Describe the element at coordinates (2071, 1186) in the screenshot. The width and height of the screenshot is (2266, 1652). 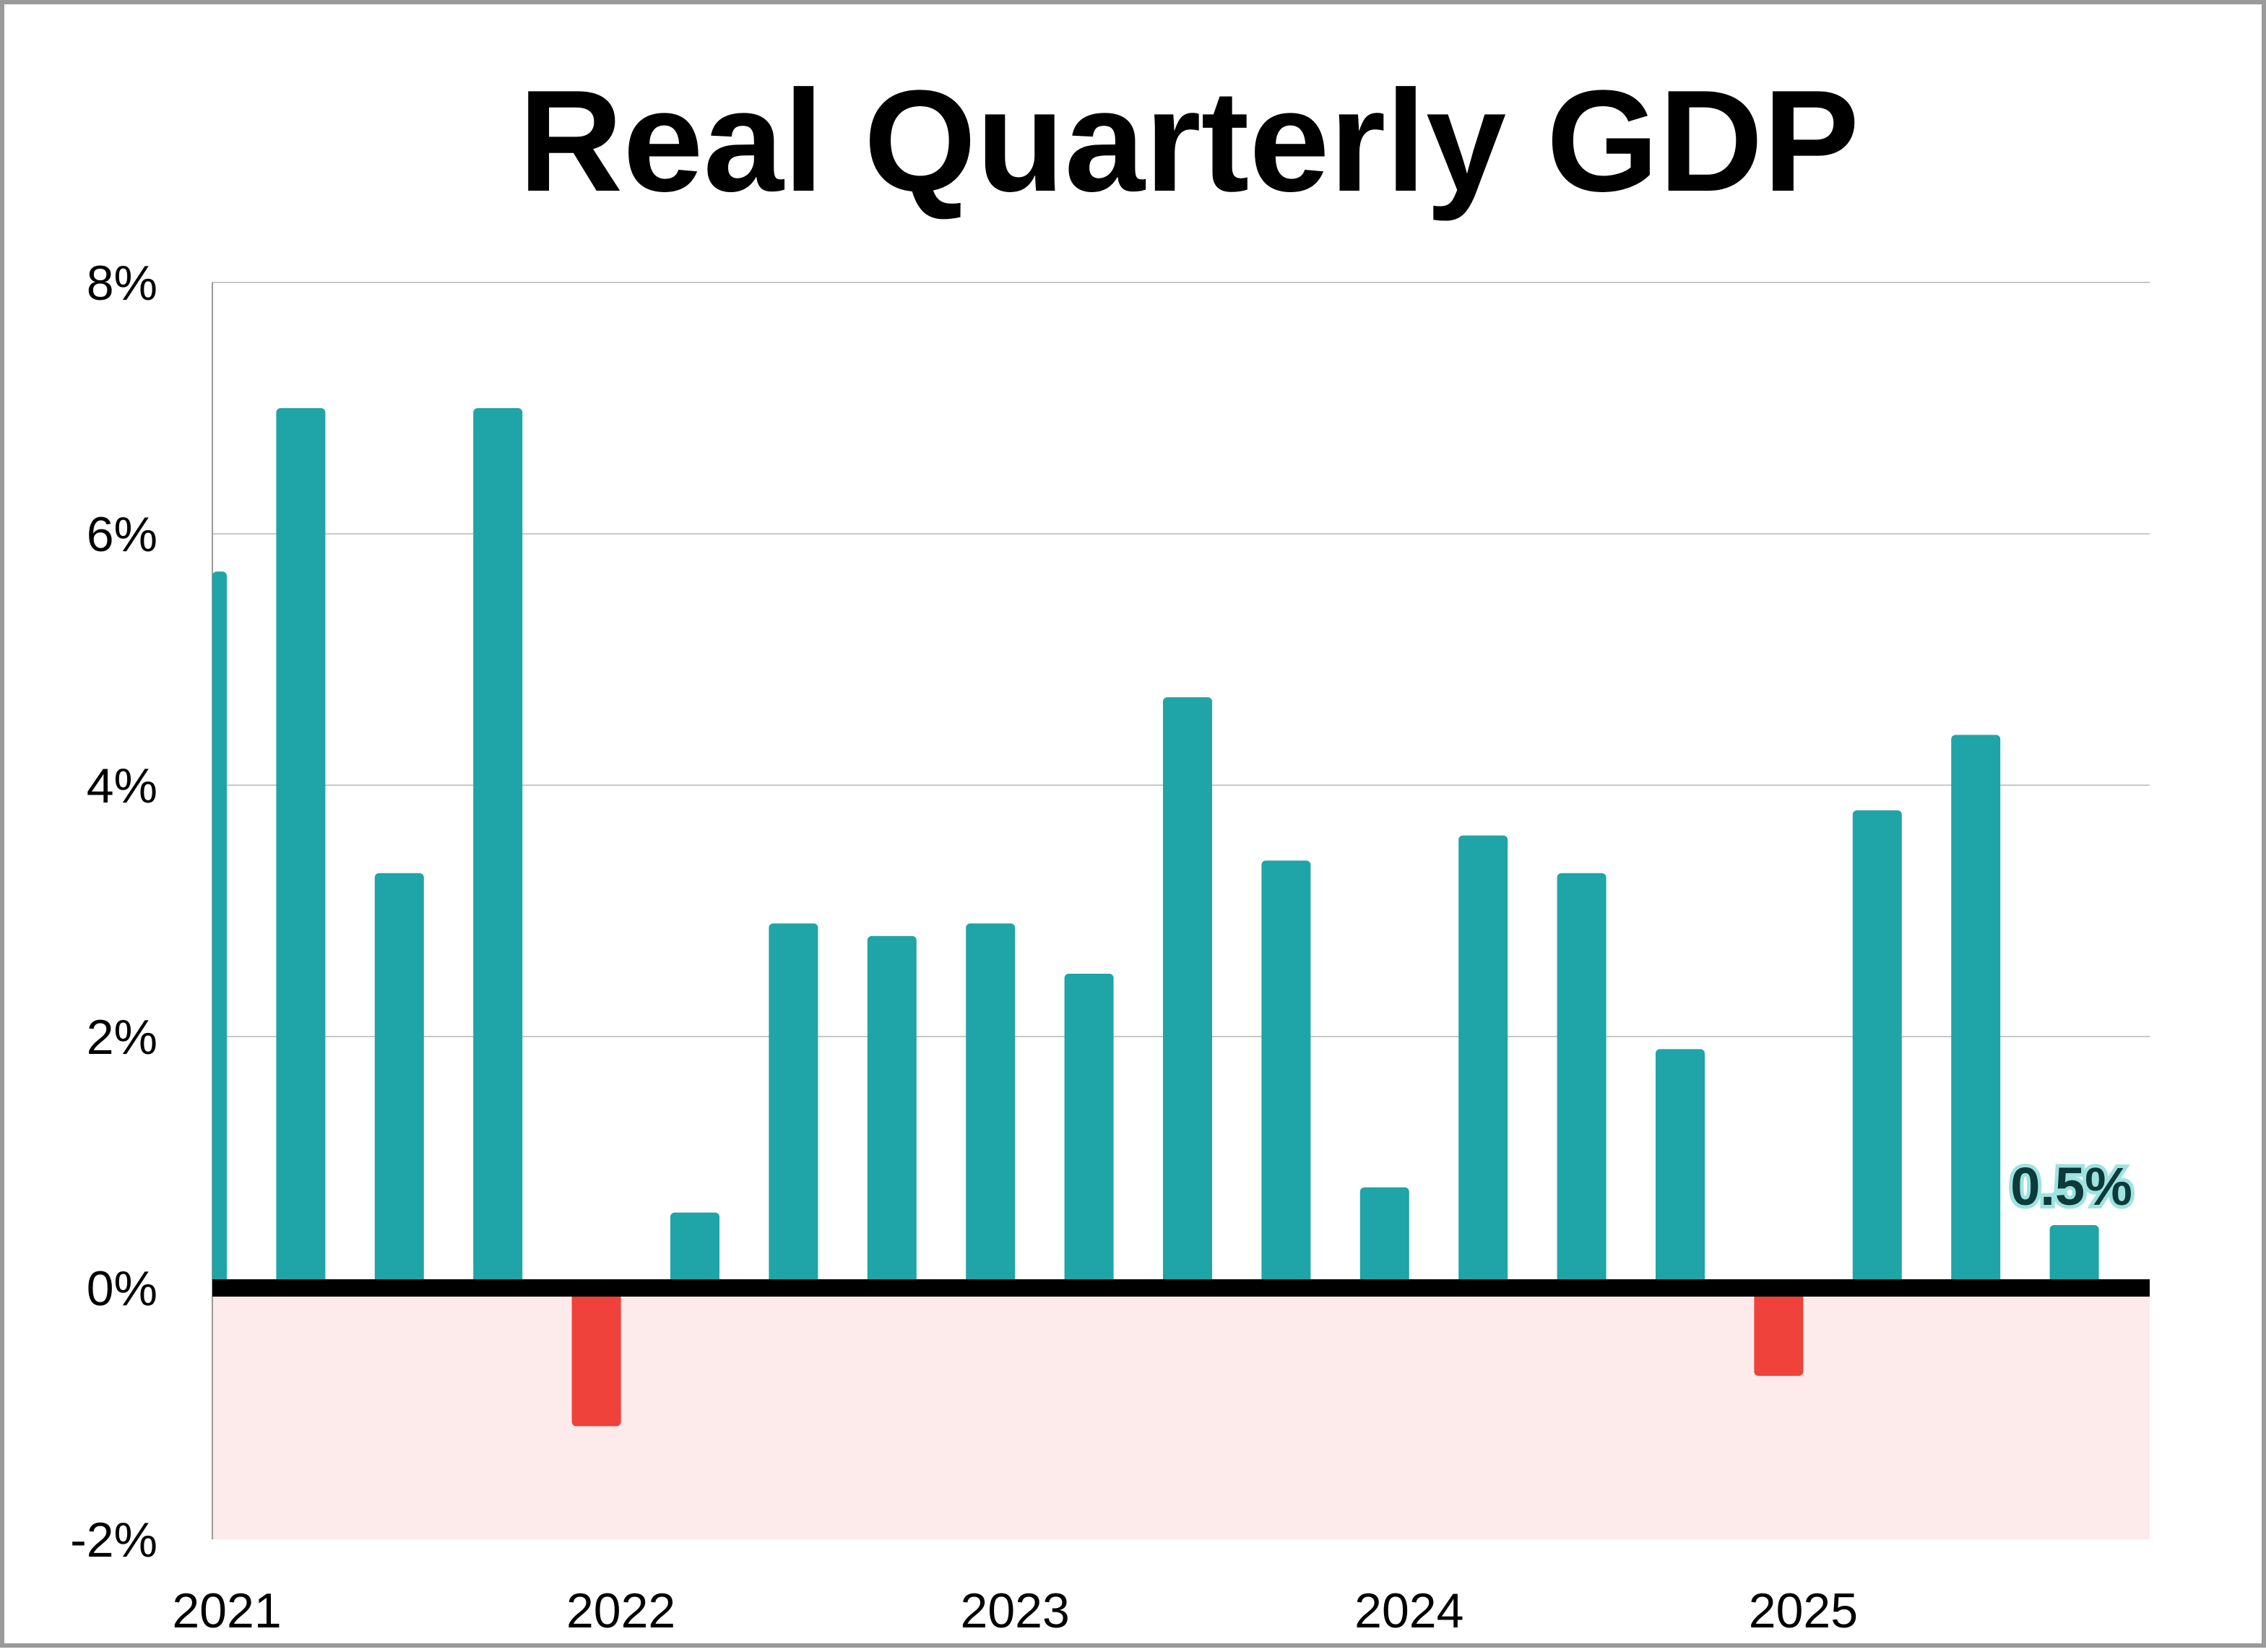
I see `data-label: 0.5%` at that location.